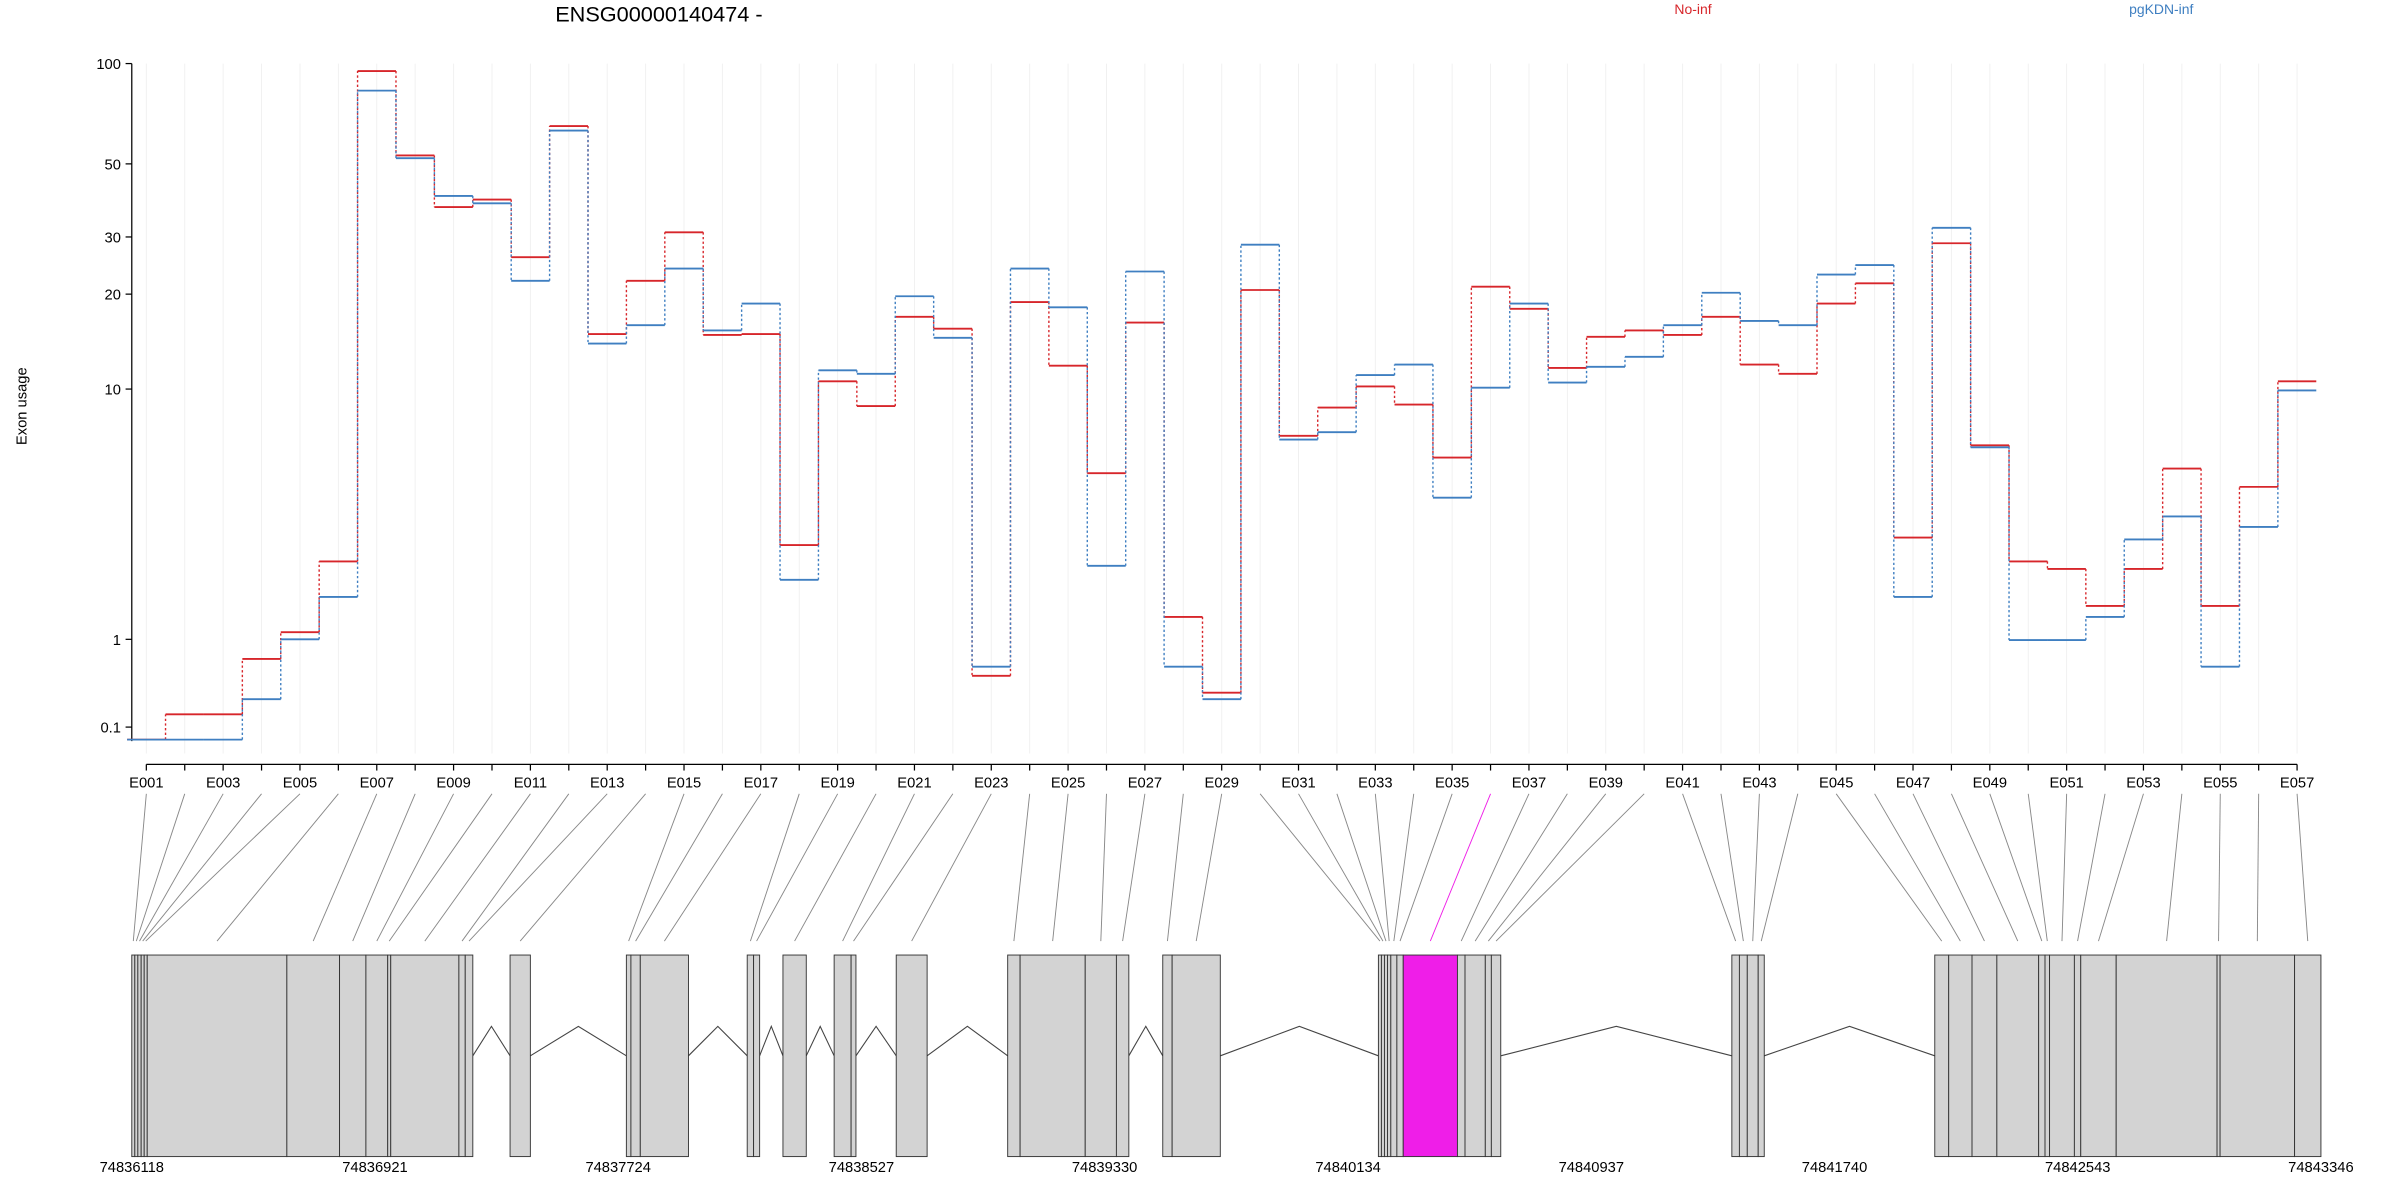  Describe the element at coordinates (1990, 784) in the screenshot. I see `x-tick-label: E049` at that location.